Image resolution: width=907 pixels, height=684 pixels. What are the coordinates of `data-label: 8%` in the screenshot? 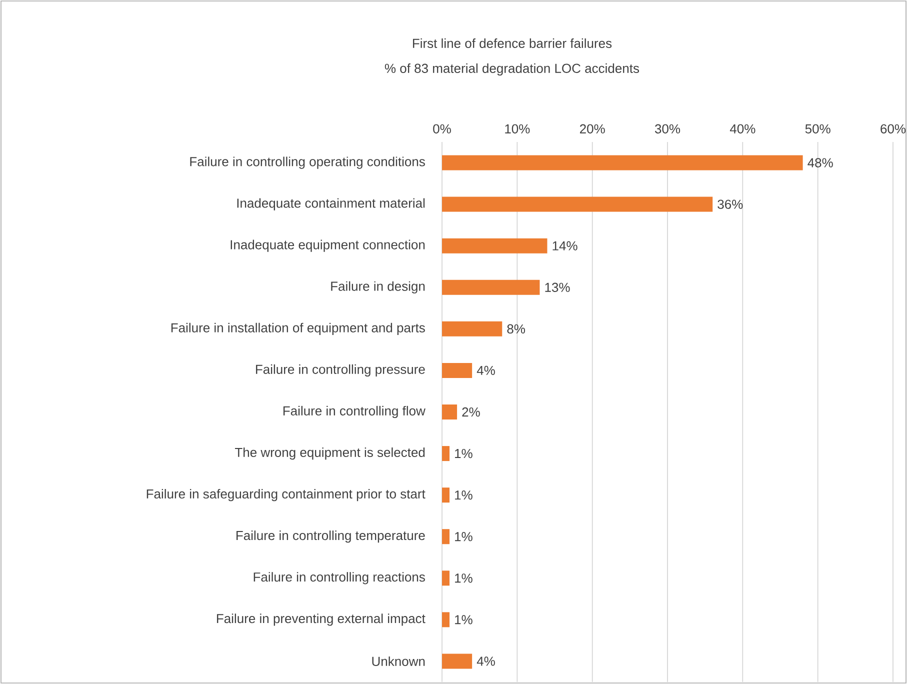 It's located at (516, 329).